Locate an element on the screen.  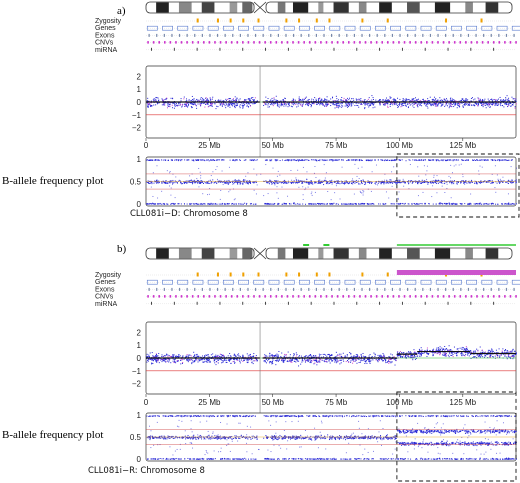
p1-zygosity-mark is located at coordinates (362, 274).